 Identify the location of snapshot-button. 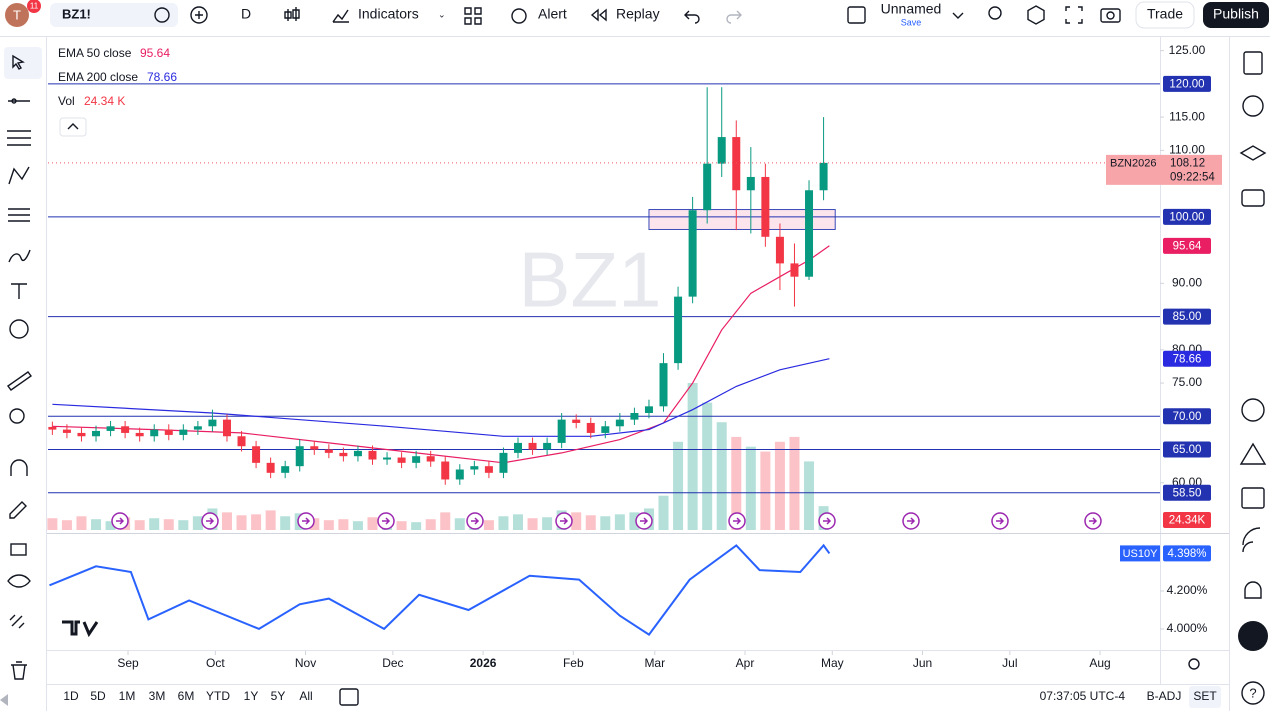
(1110, 15).